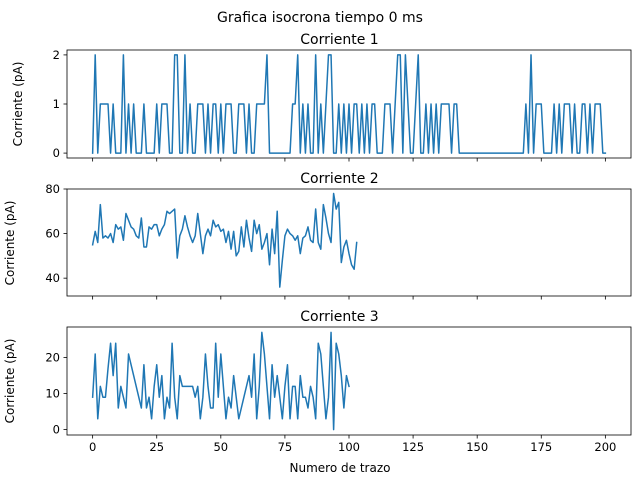  What do you see at coordinates (52, 278) in the screenshot?
I see `y-tick-label: 40` at bounding box center [52, 278].